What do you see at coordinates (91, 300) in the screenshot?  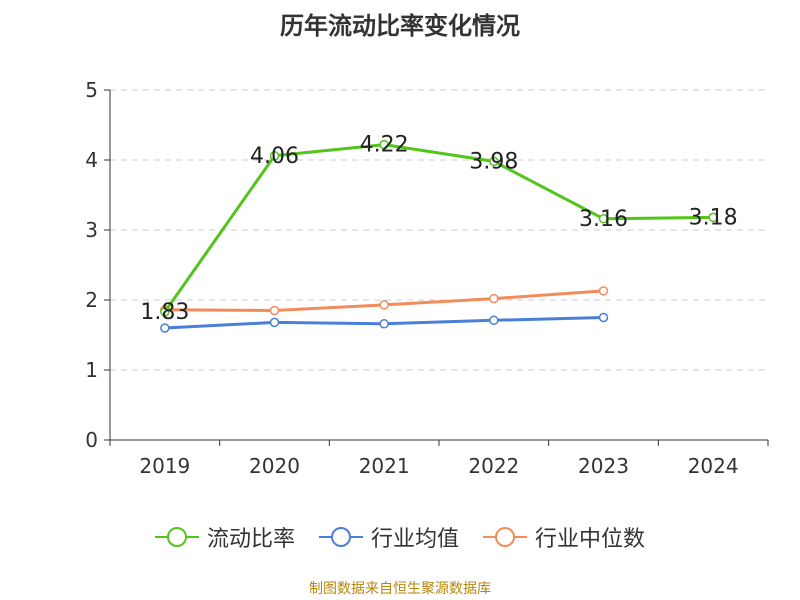 I see `y-tick-label: 2` at bounding box center [91, 300].